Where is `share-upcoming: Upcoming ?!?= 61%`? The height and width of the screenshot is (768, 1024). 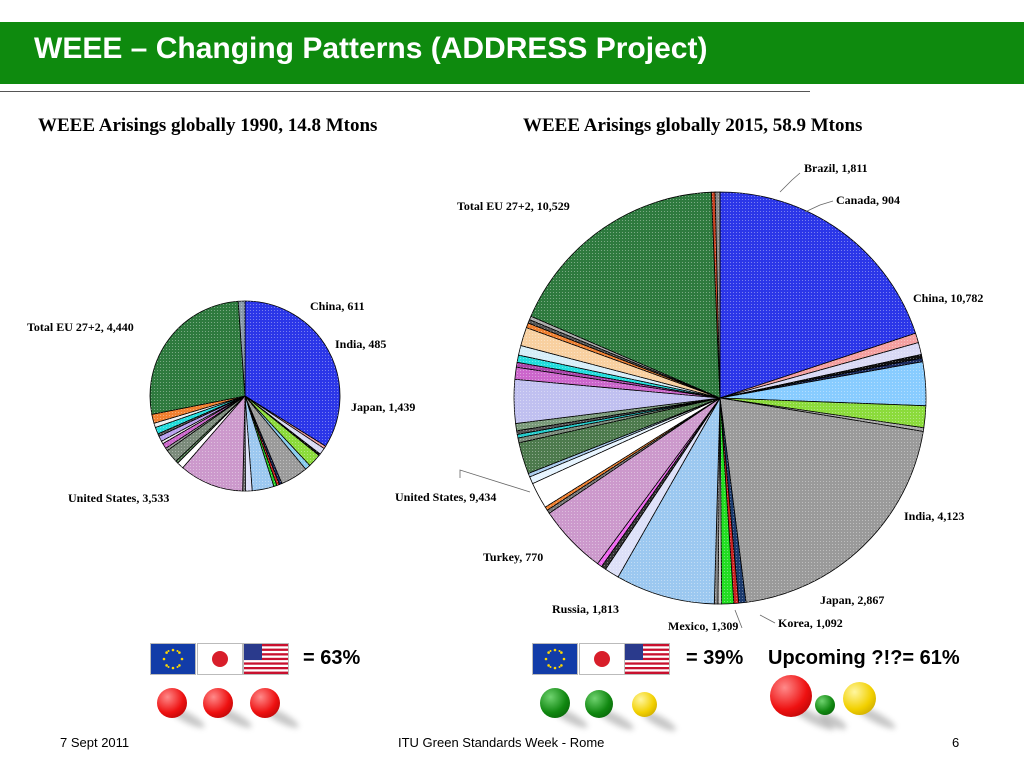
share-upcoming: Upcoming ?!?= 61% is located at coordinates (864, 658).